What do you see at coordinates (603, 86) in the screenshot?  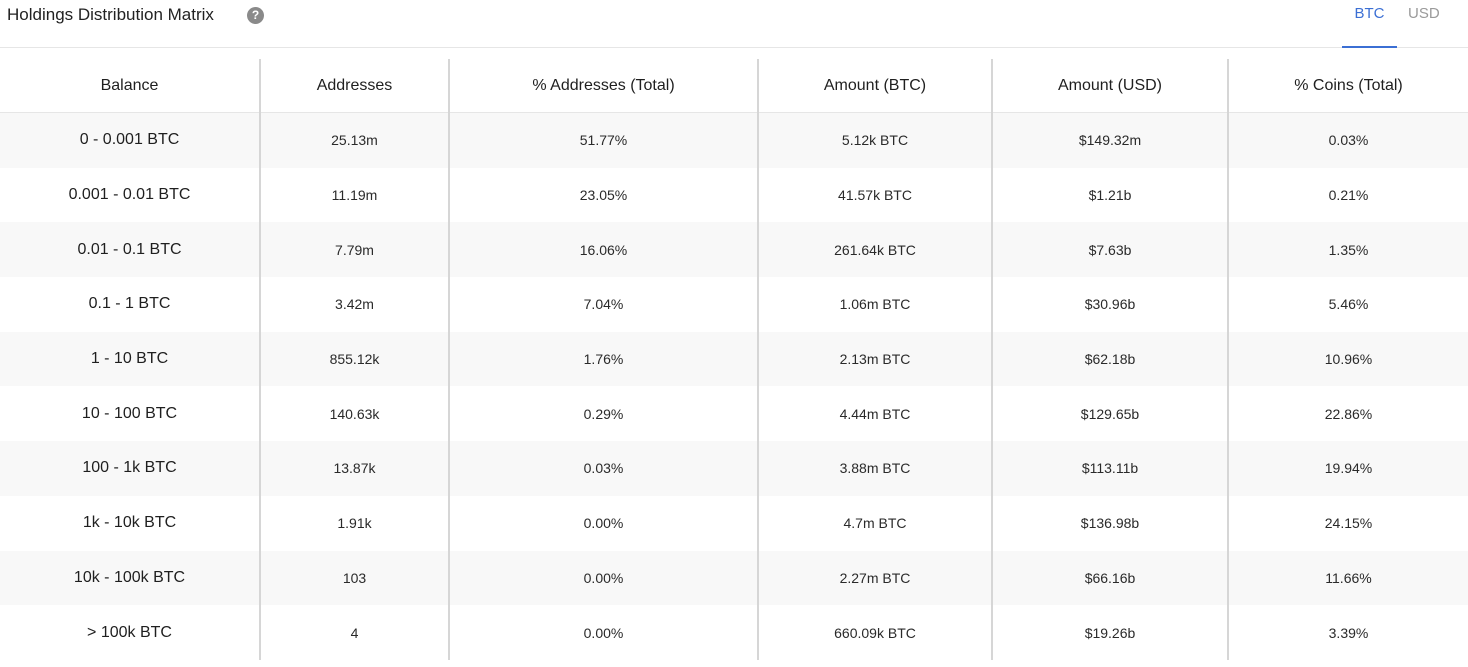 I see `column-header-pct-addresses: % Addresses (Total)` at bounding box center [603, 86].